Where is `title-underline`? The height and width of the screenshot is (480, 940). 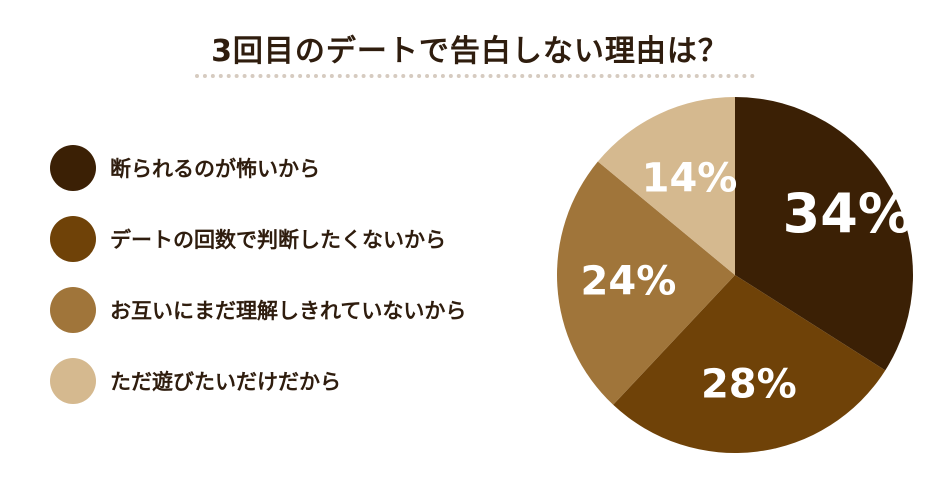 title-underline is located at coordinates (475, 76).